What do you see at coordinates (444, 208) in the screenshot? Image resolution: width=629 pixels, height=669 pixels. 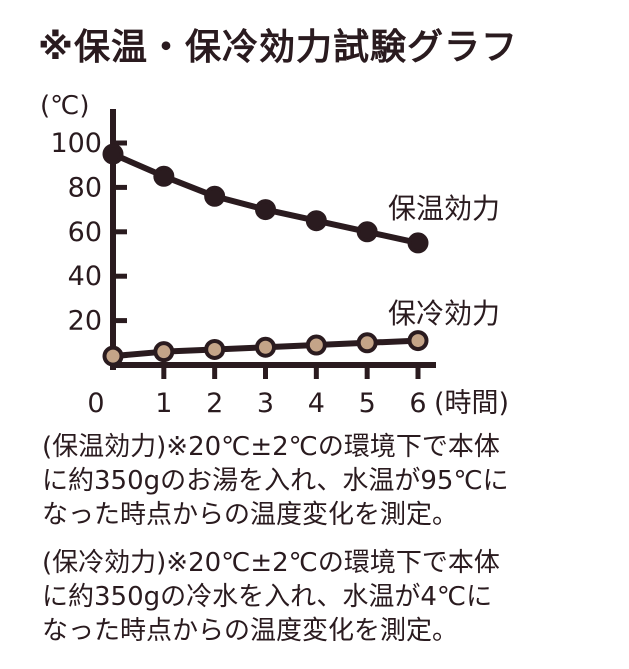 I see `series-label: 保温効力` at bounding box center [444, 208].